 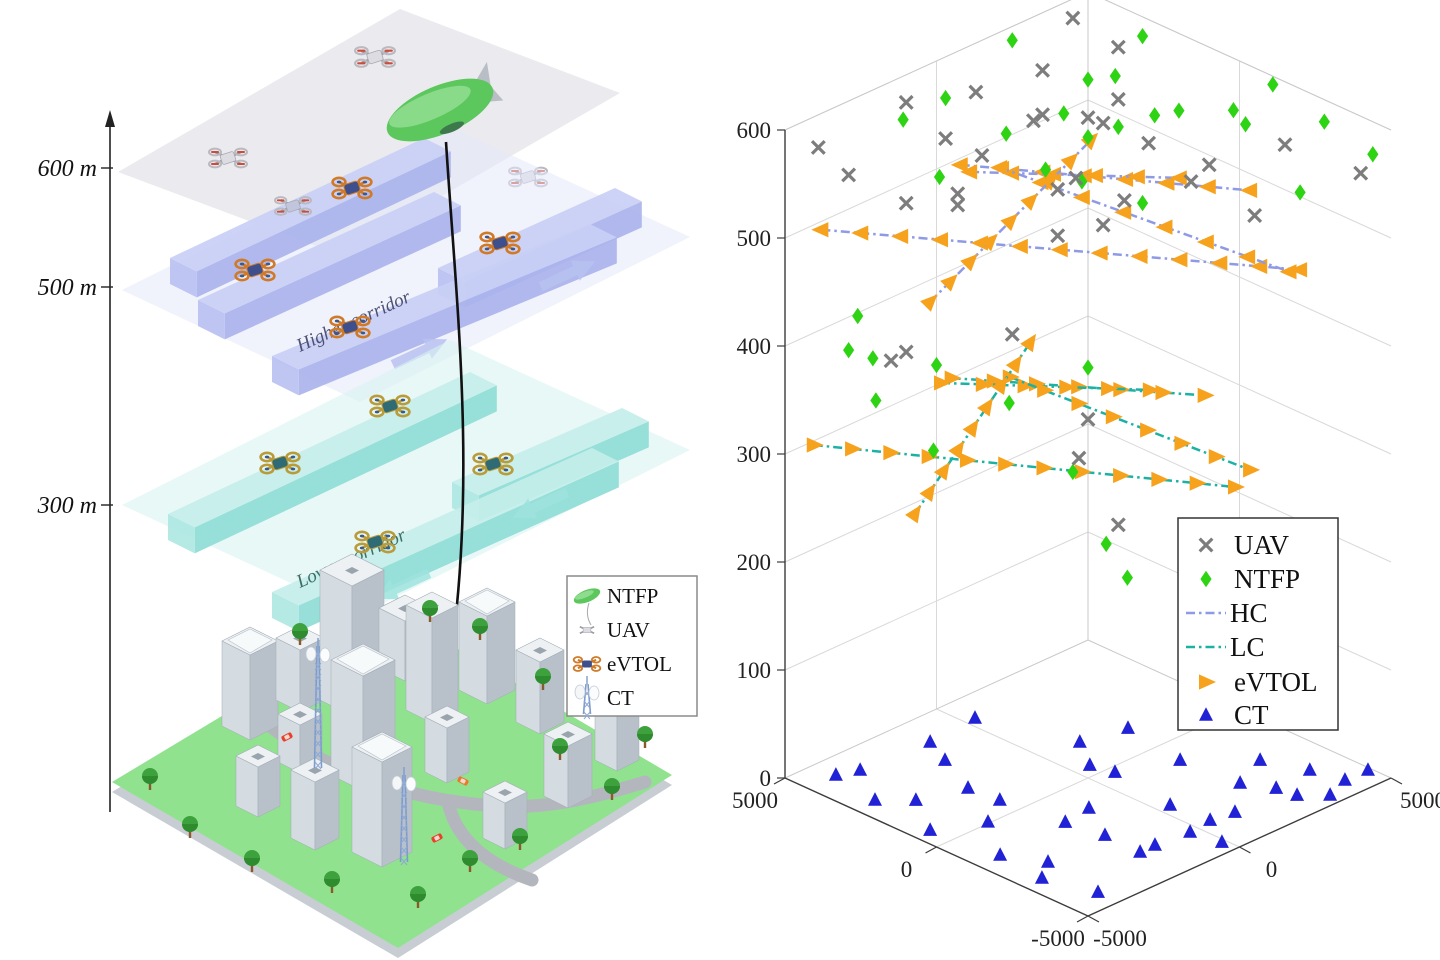 What do you see at coordinates (1024, 466) in the screenshot?
I see `lc-trajectory` at bounding box center [1024, 466].